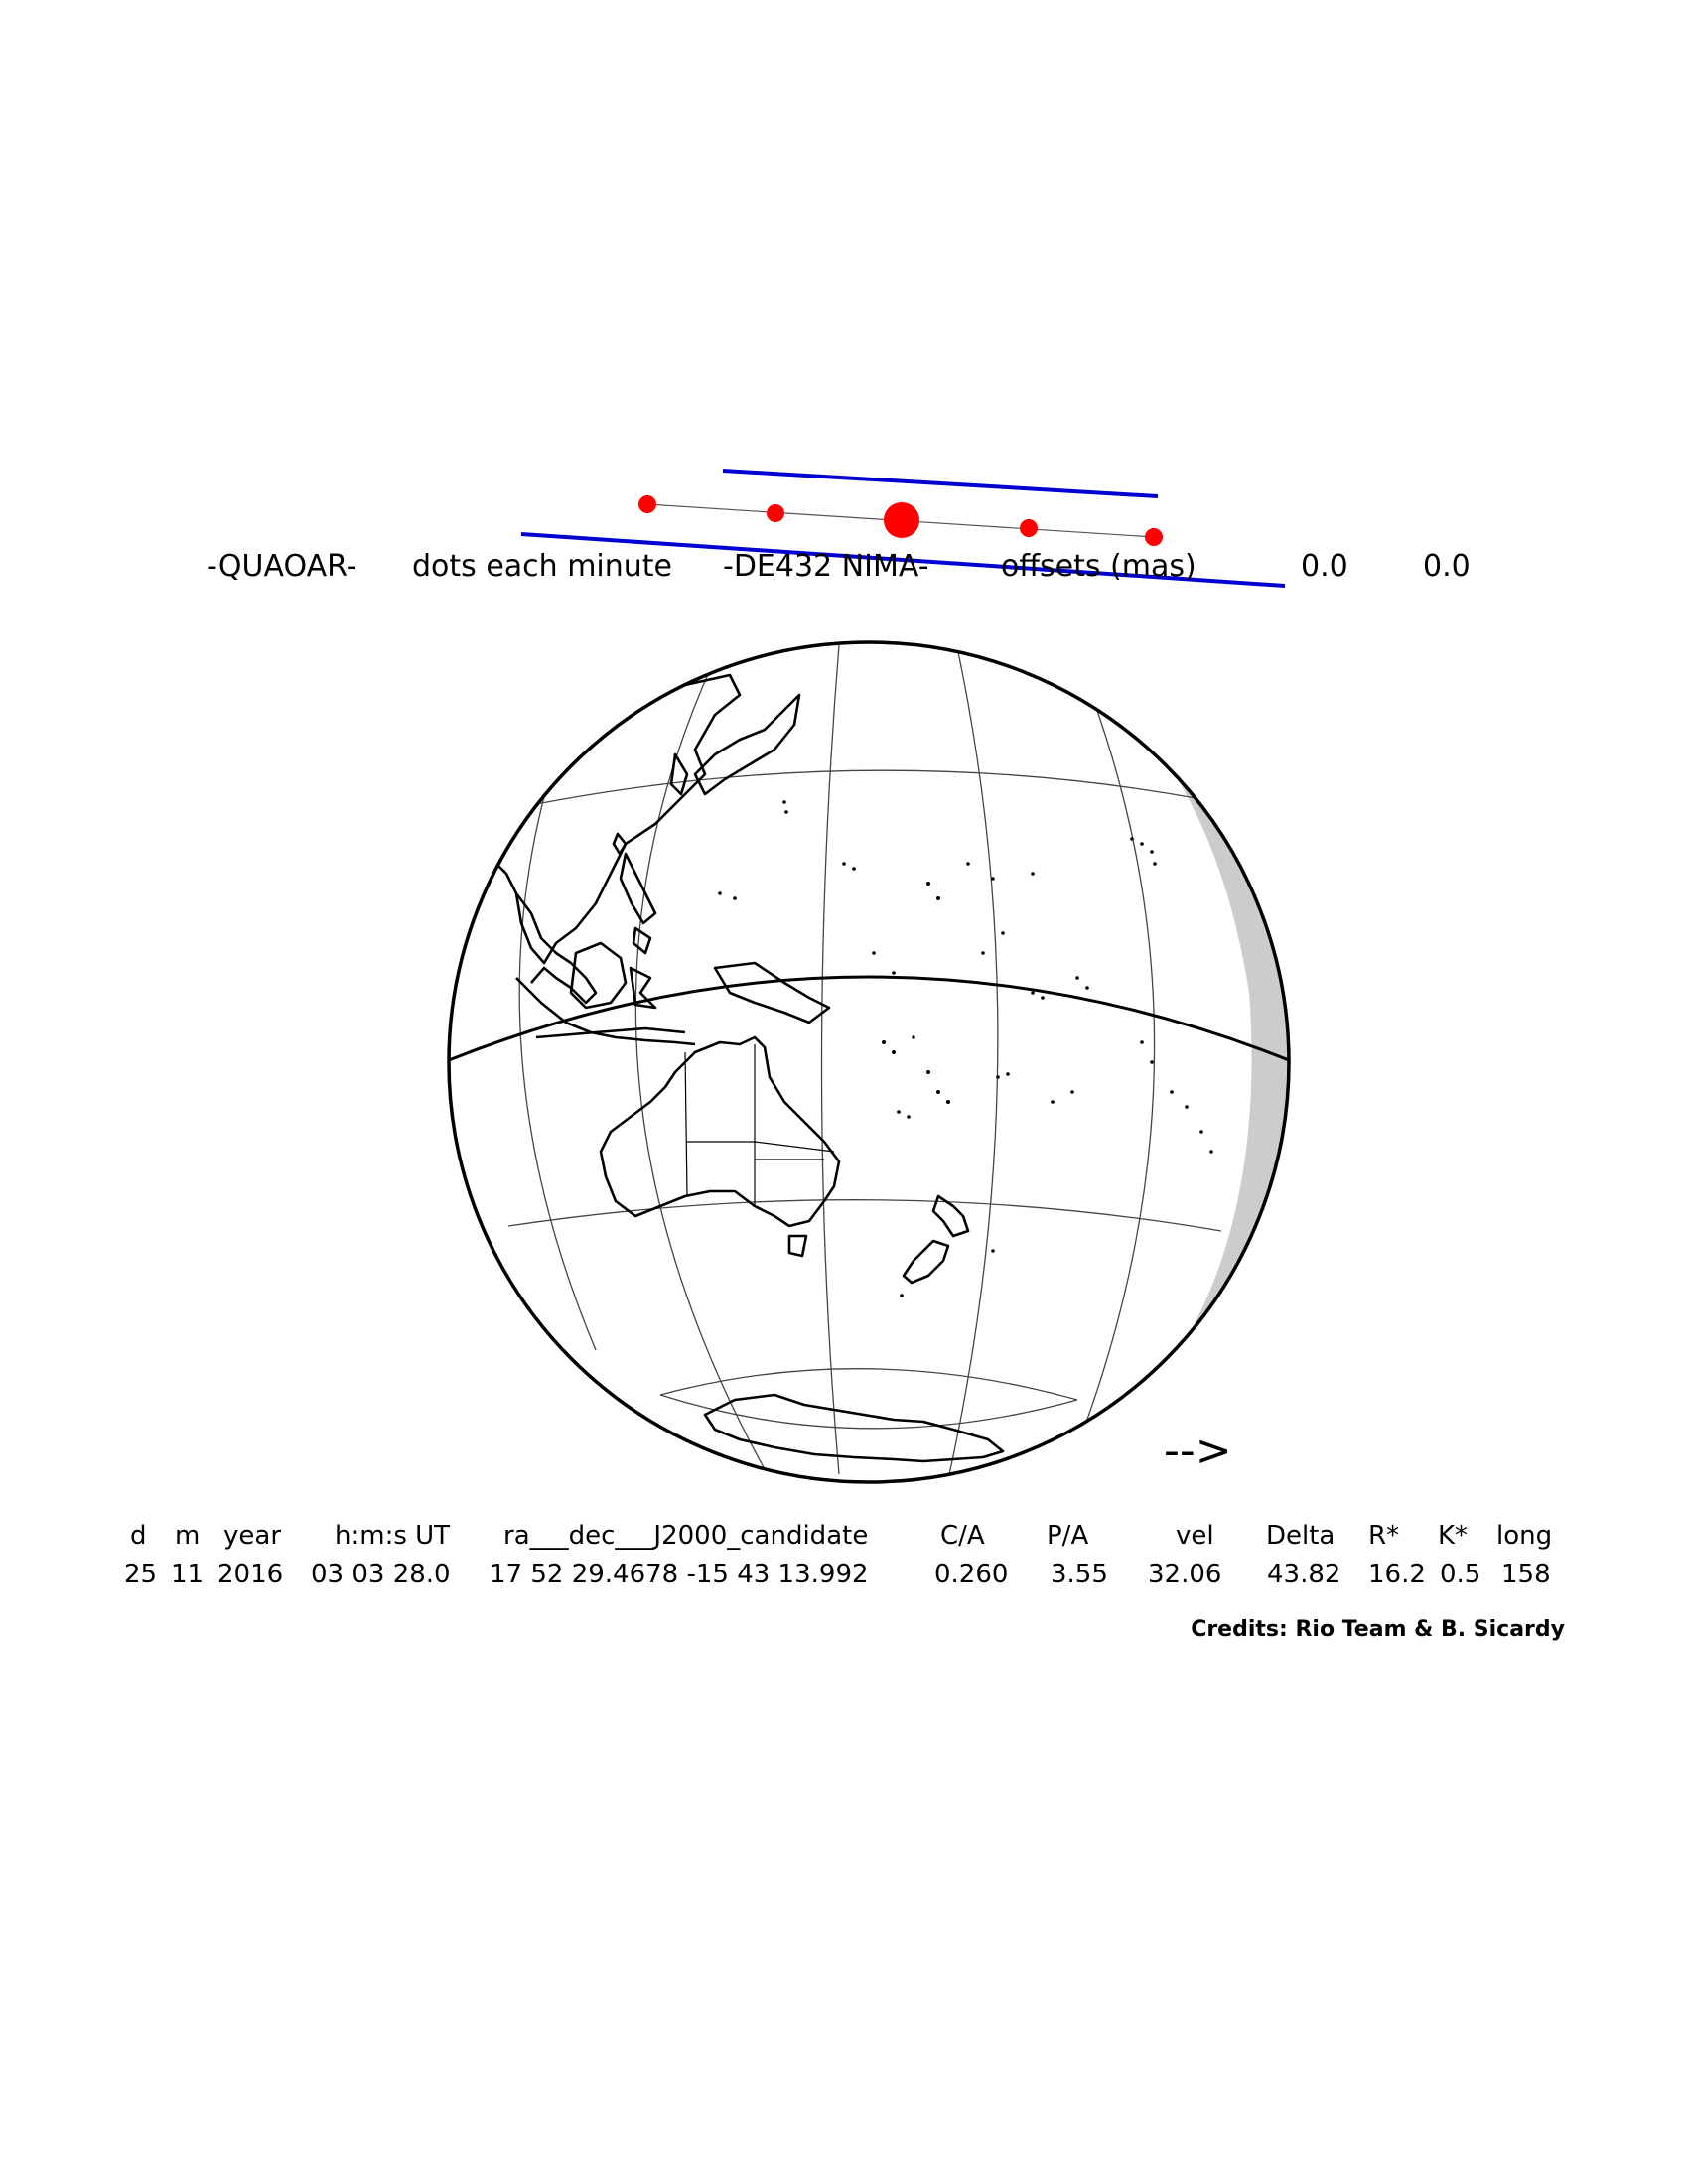 The height and width of the screenshot is (2184, 1688). What do you see at coordinates (1526, 1574) in the screenshot?
I see `value-long: 158` at bounding box center [1526, 1574].